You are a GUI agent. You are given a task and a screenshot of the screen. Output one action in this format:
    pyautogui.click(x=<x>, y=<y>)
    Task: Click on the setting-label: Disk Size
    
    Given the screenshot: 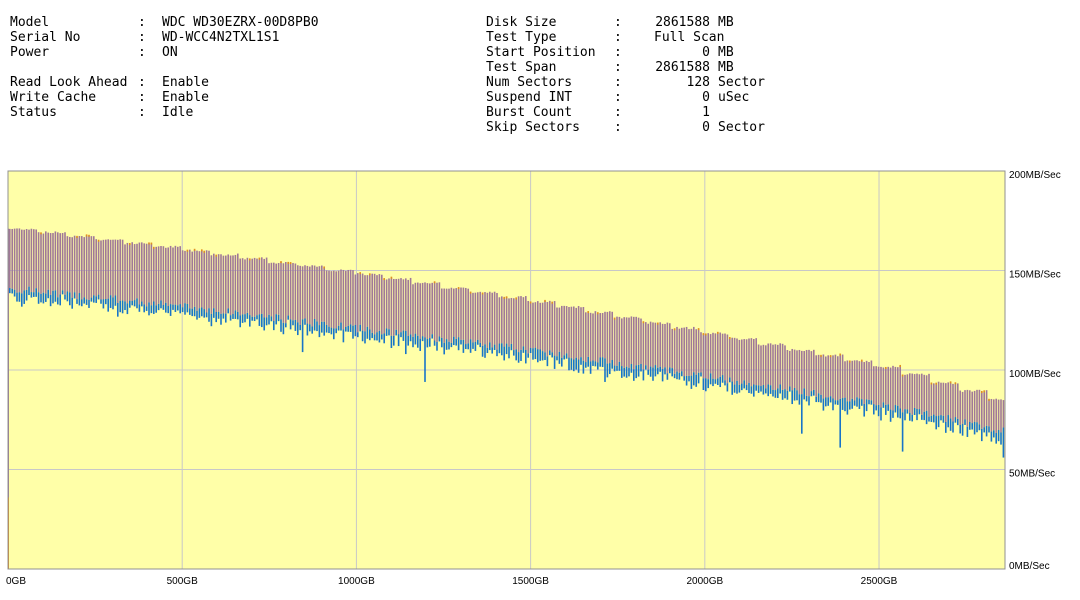 What is the action you would take?
    pyautogui.click(x=521, y=22)
    